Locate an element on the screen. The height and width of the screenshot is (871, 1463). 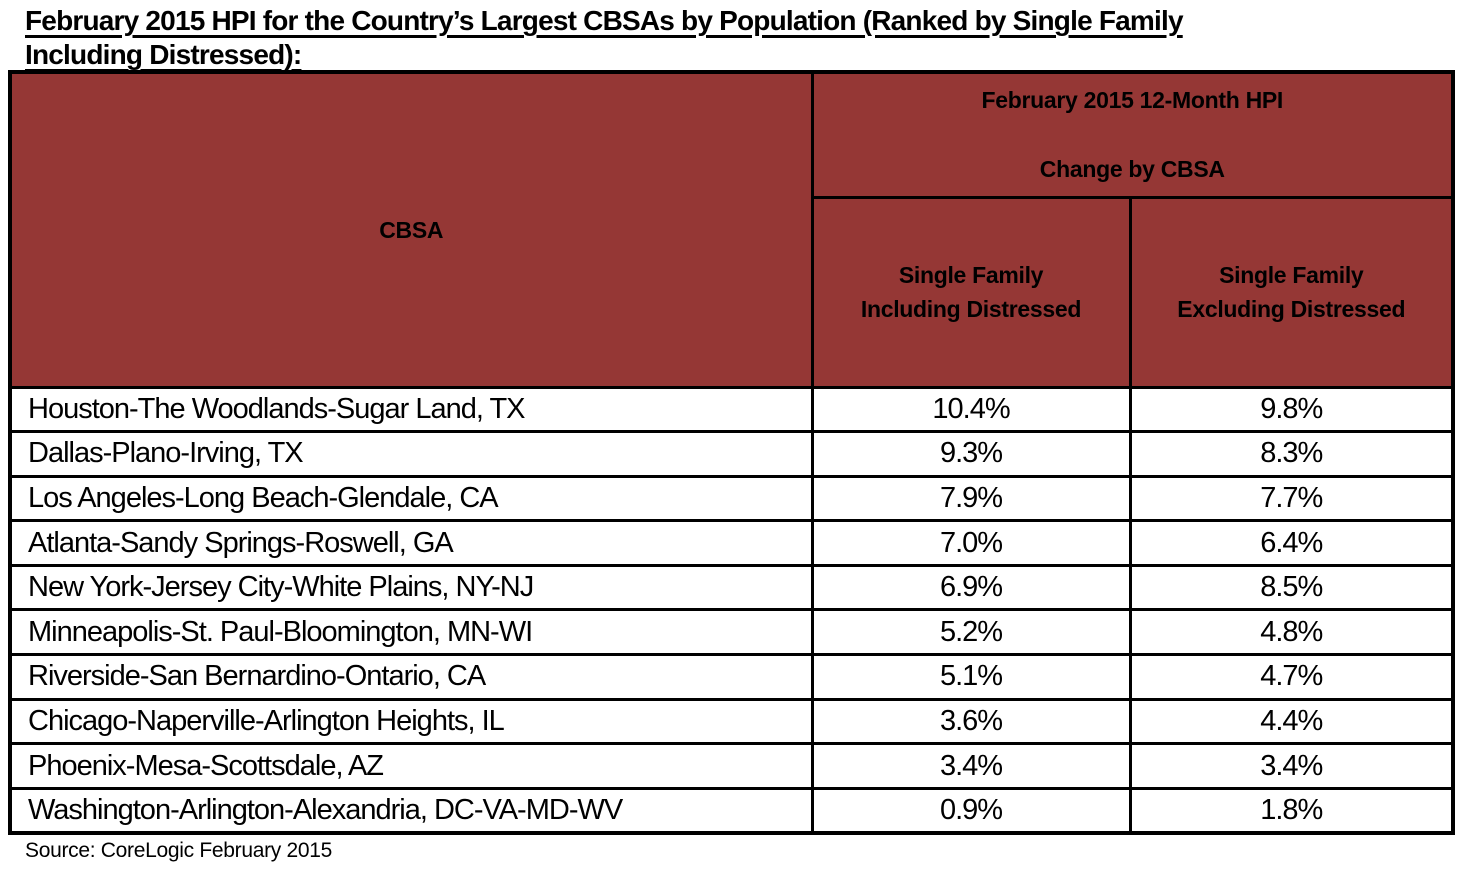
excluding-cell: 9.8% is located at coordinates (1291, 409).